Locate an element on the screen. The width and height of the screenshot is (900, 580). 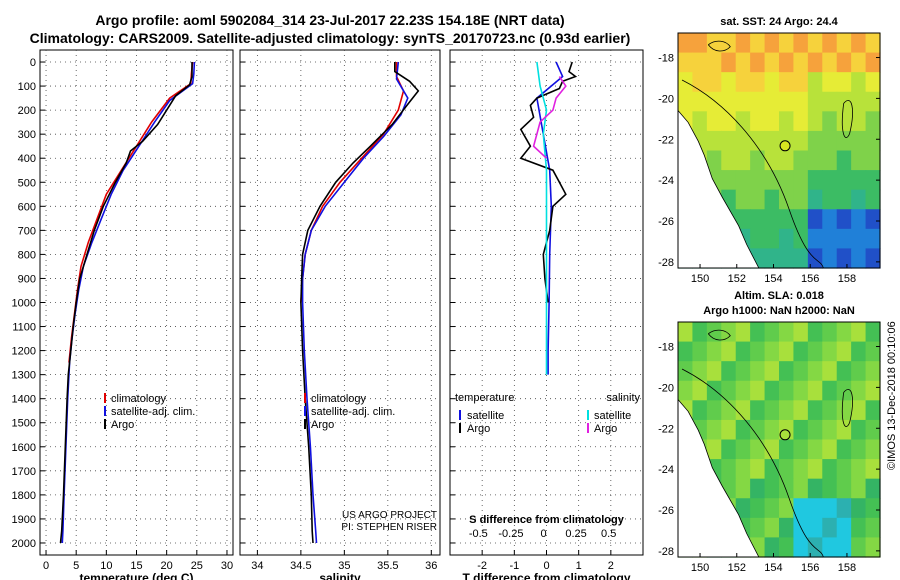
x-tick-label: 25 is located at coordinates (197, 566).